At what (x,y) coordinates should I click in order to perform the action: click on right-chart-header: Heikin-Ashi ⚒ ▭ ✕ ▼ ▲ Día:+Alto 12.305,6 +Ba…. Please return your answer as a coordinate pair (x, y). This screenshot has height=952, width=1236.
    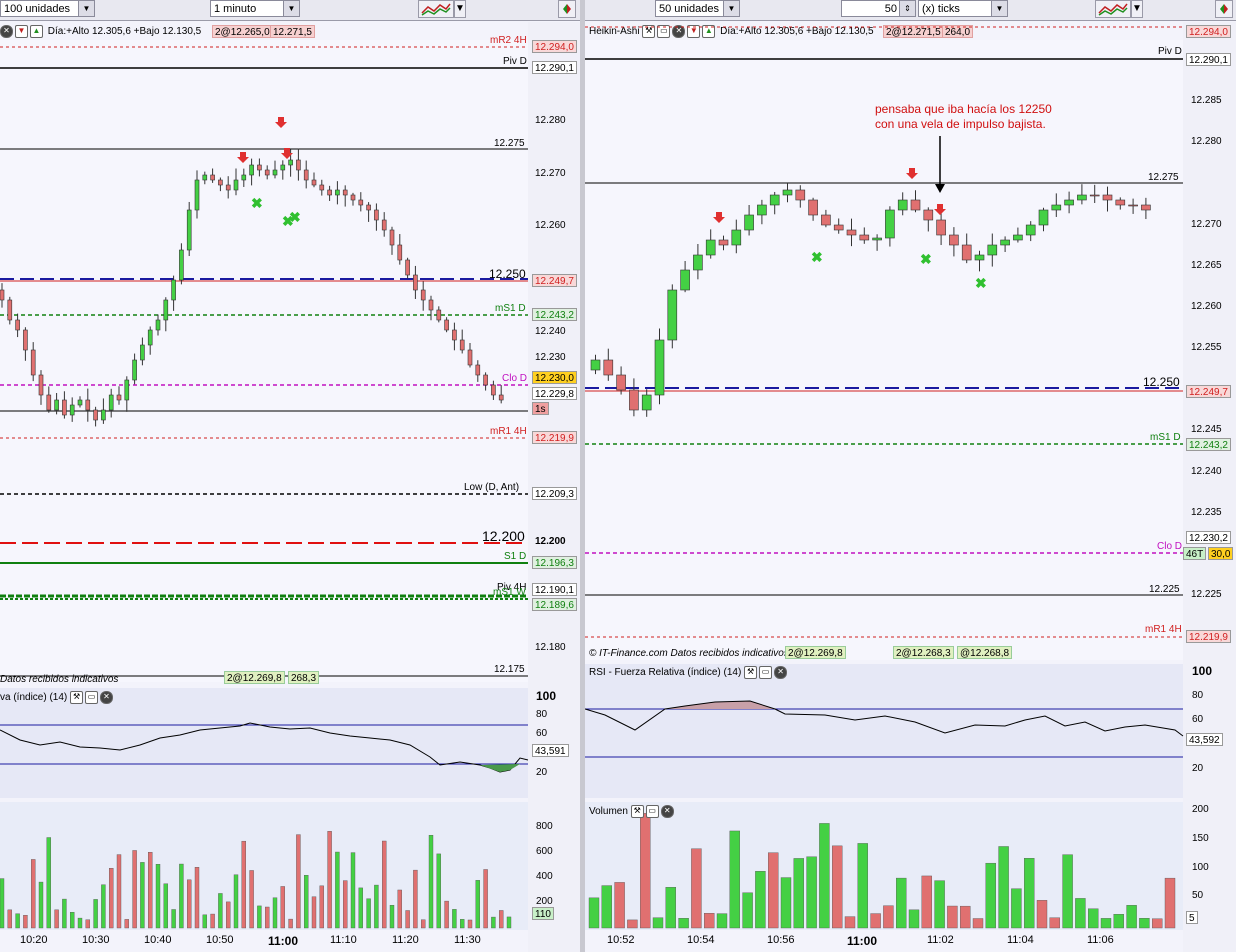
    Looking at the image, I should click on (731, 32).